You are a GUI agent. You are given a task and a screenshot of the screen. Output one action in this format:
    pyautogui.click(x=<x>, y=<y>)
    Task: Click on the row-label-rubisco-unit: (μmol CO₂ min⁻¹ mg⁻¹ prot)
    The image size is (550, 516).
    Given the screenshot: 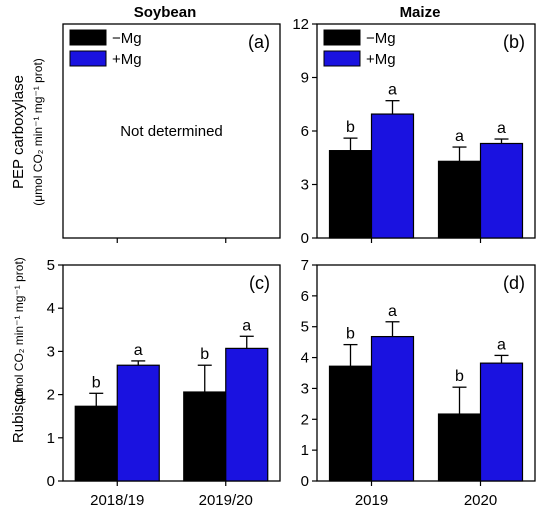 What is the action you would take?
    pyautogui.click(x=19, y=331)
    